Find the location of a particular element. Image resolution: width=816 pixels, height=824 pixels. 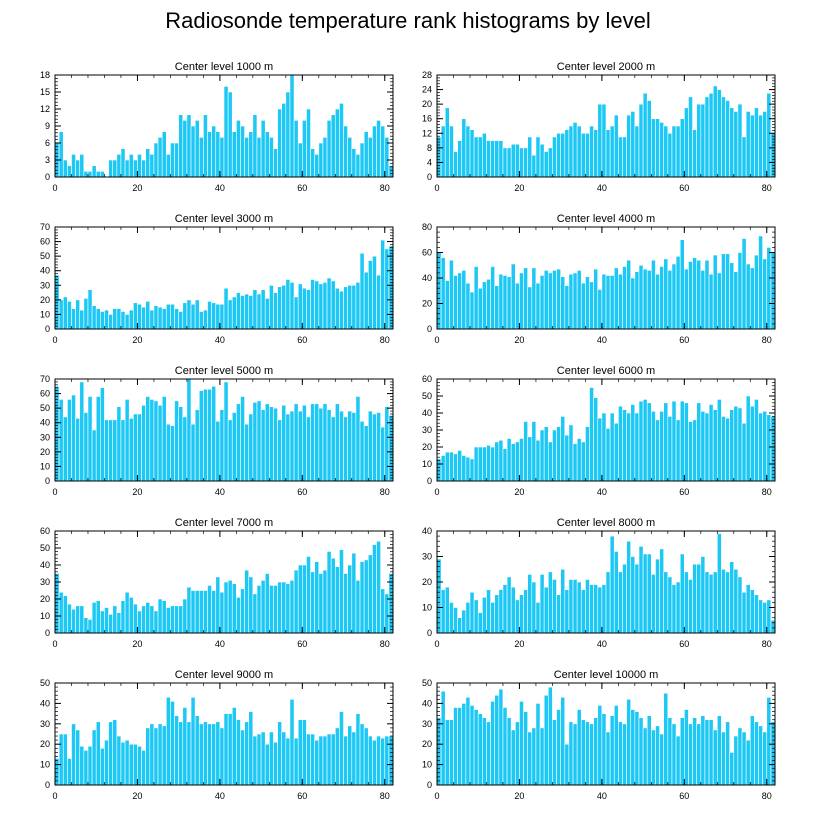

y-tick-label: 10 is located at coordinates (45, 616).